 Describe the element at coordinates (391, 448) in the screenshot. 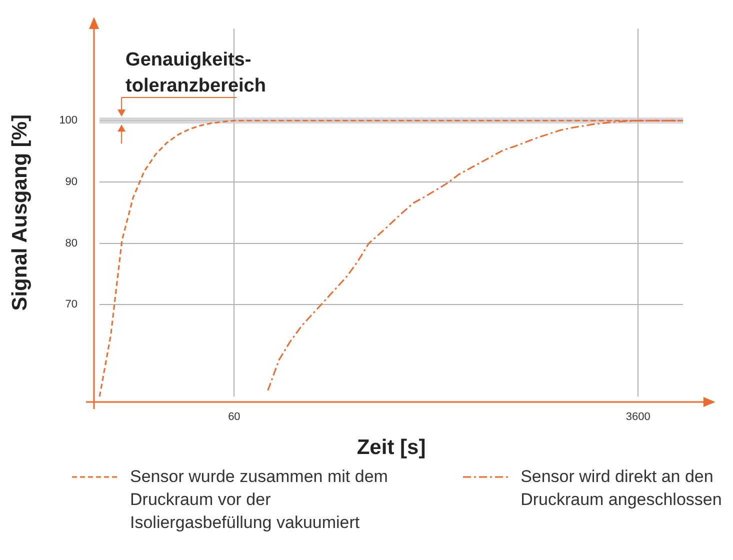

I see `x-axis-title: Zeit [s]` at that location.